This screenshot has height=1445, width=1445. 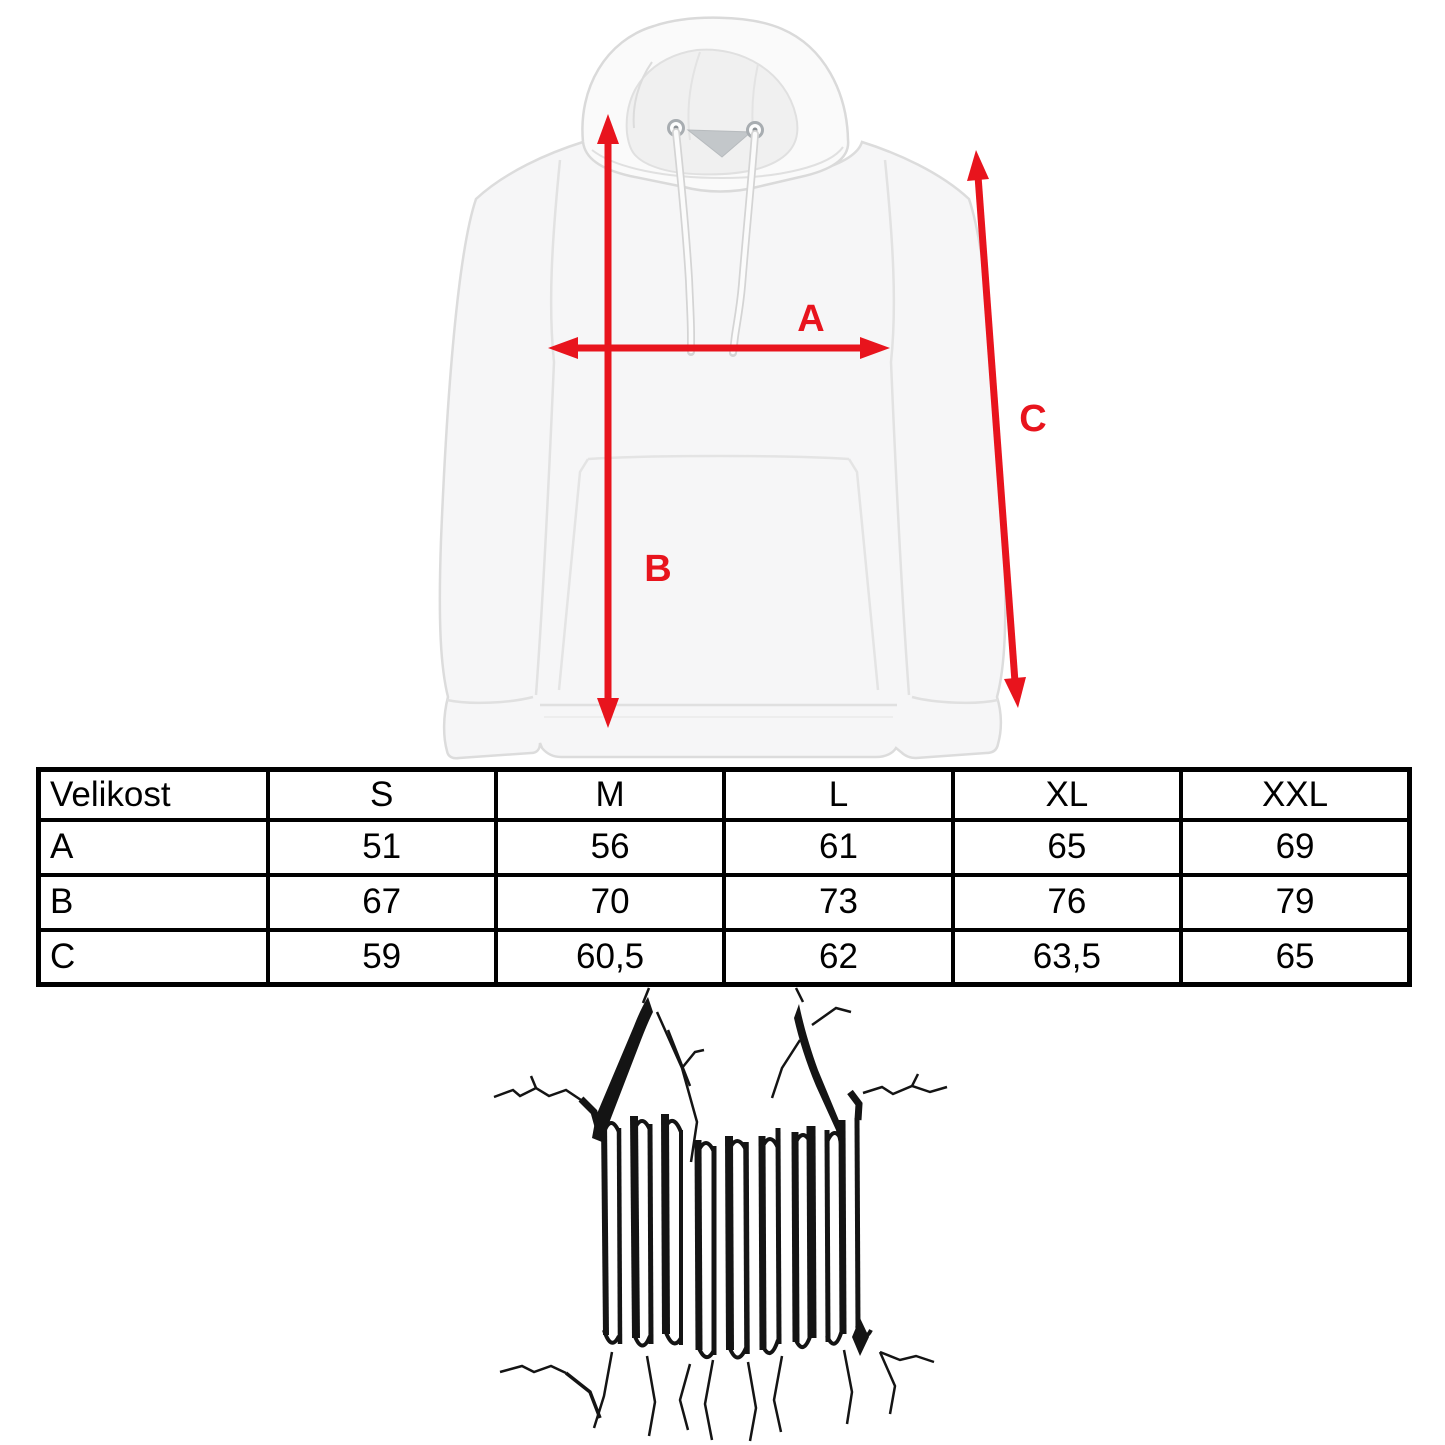 I want to click on cell-a-s: 51, so click(x=381, y=847).